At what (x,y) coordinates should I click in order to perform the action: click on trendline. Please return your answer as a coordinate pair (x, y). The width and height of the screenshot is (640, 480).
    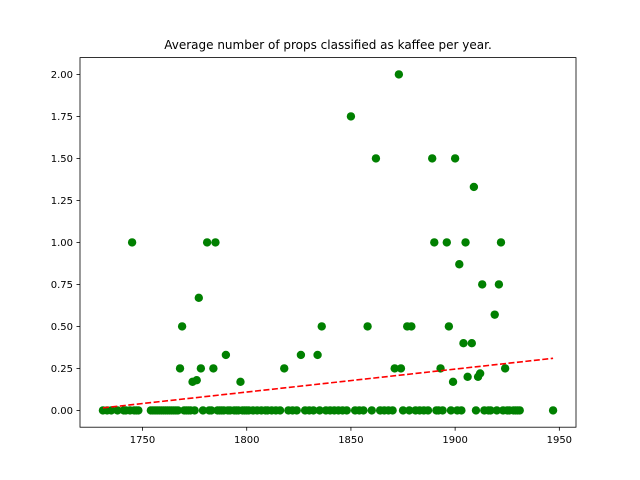
    Looking at the image, I should click on (328, 383).